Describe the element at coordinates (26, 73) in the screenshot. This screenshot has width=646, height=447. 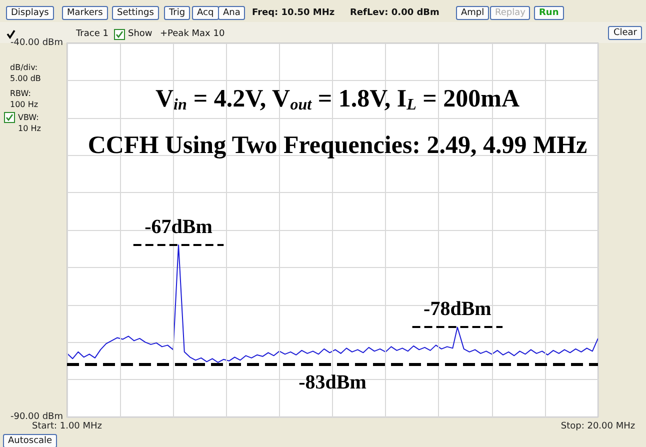
I see `text: dB/div: 5.00 dB` at that location.